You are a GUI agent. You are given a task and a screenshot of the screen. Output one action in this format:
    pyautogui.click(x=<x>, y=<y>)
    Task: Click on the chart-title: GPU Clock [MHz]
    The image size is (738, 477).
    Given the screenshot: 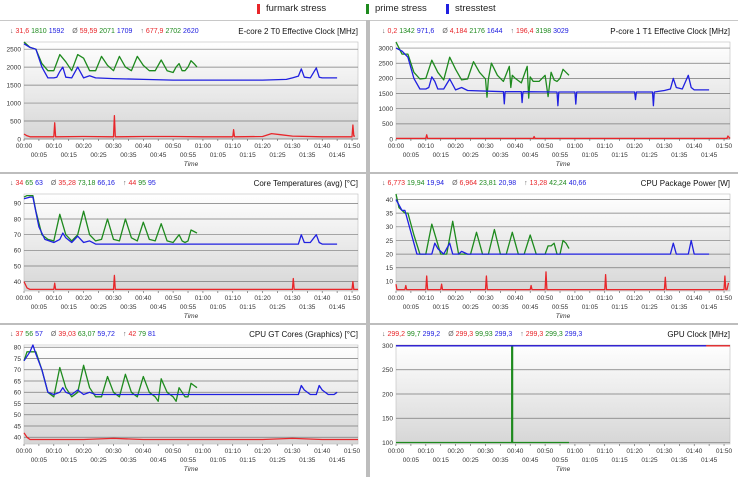 What is the action you would take?
    pyautogui.click(x=698, y=334)
    